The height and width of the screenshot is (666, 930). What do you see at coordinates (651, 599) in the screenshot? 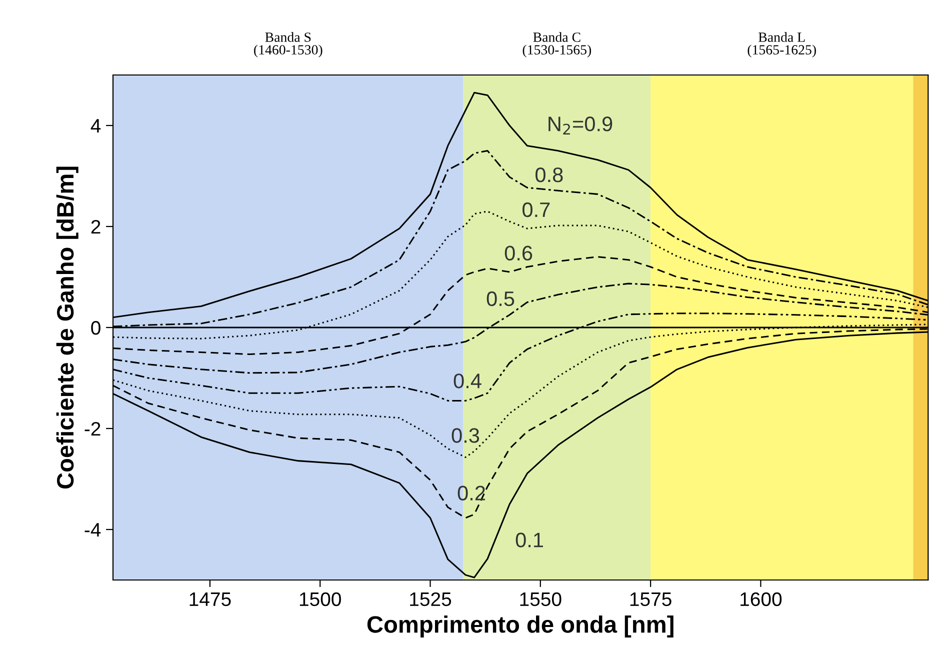
I see `x-tick-label: 1575` at bounding box center [651, 599].